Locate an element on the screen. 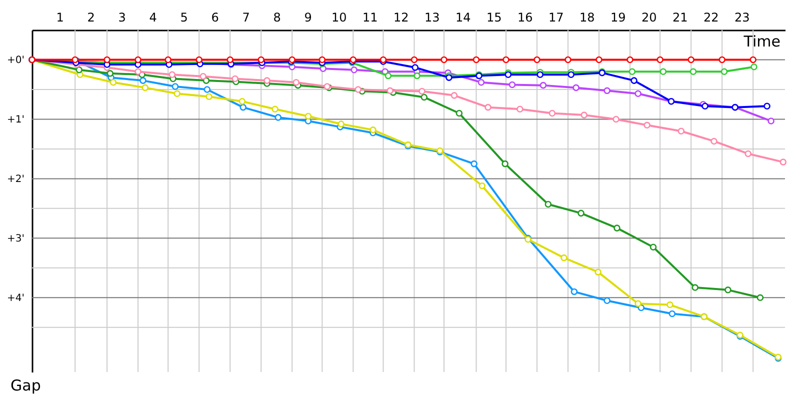 Image resolution: width=800 pixels, height=400 pixels. x-tick-label: 2 is located at coordinates (91, 17).